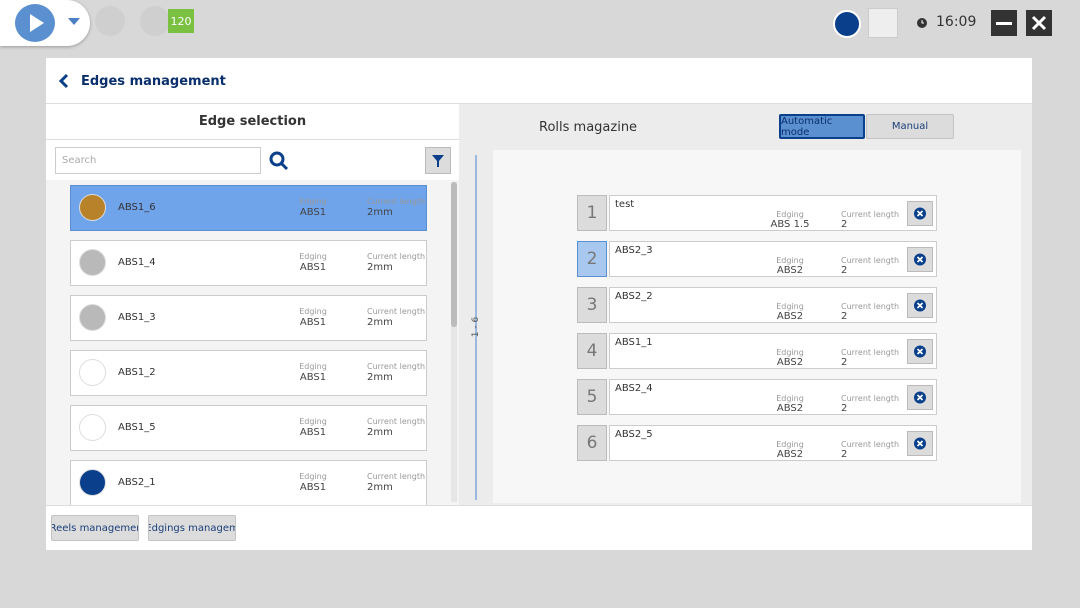 This screenshot has height=608, width=1080. Describe the element at coordinates (773, 213) in the screenshot. I see `roll-card: test Edging ABS 1.5 Current length 2` at that location.